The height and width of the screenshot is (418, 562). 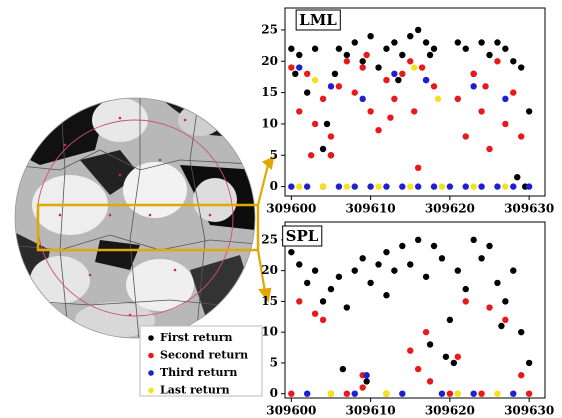 I want to click on y-tick-label: 15, so click(x=269, y=92).